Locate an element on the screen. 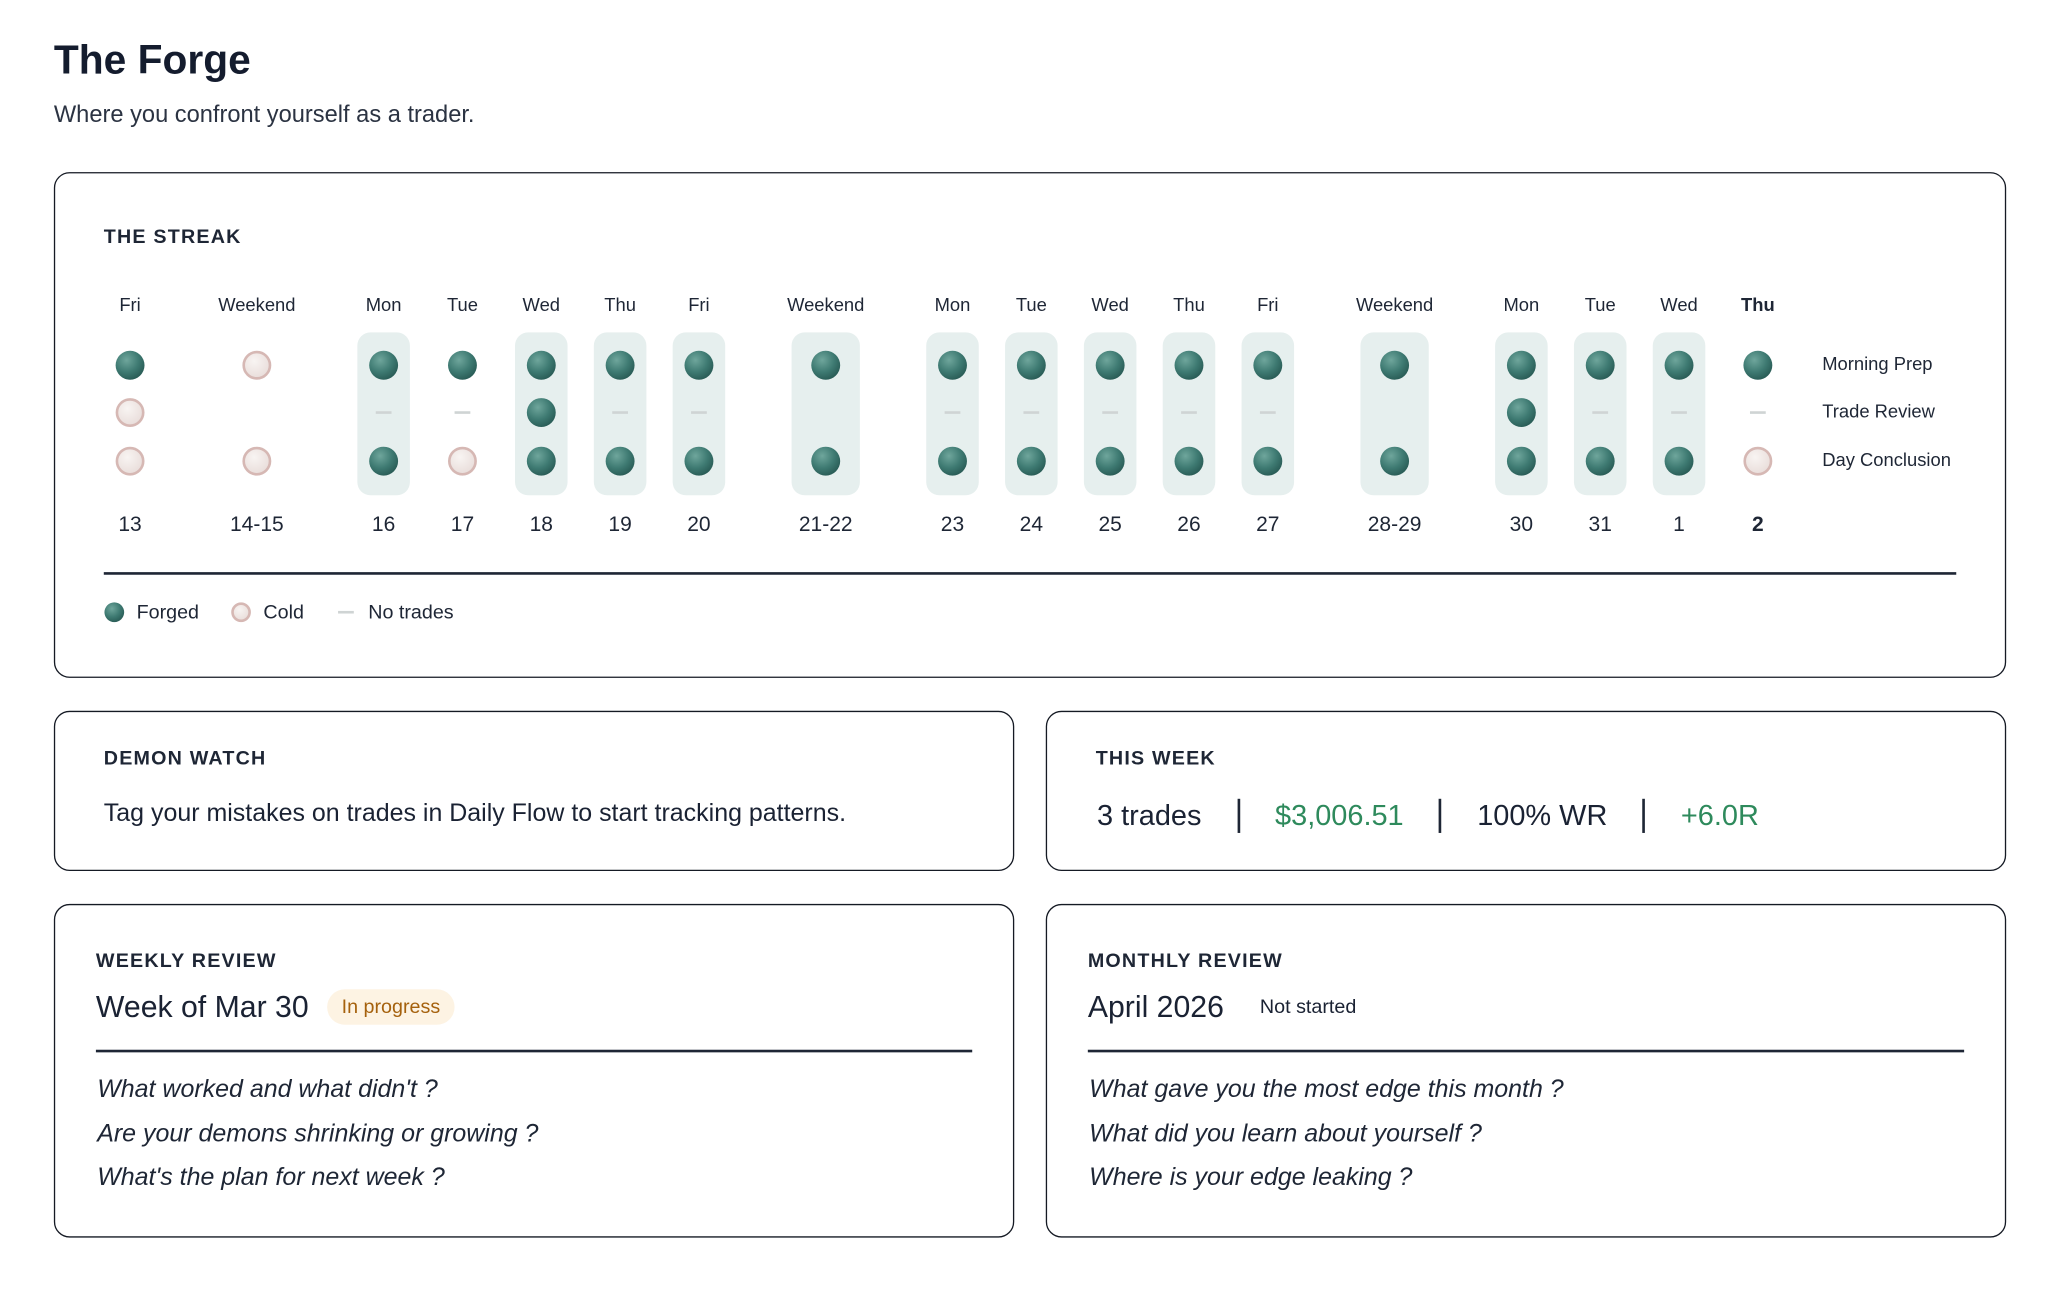  legend-label: No trades is located at coordinates (411, 613).